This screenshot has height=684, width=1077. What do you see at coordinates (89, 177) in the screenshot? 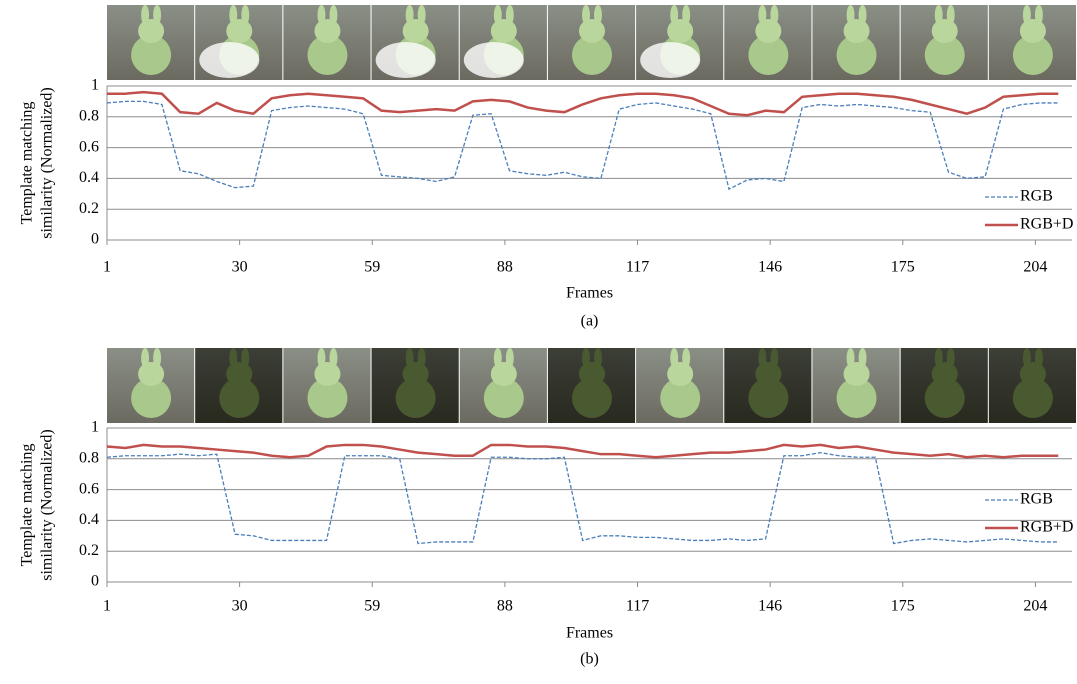
I see `y-tick-label: 0.4` at bounding box center [89, 177].